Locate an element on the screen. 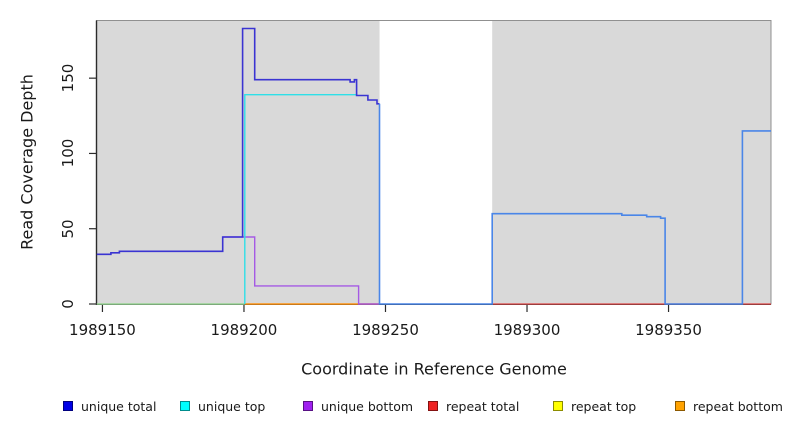  y-tick-label: 150 is located at coordinates (68, 78).